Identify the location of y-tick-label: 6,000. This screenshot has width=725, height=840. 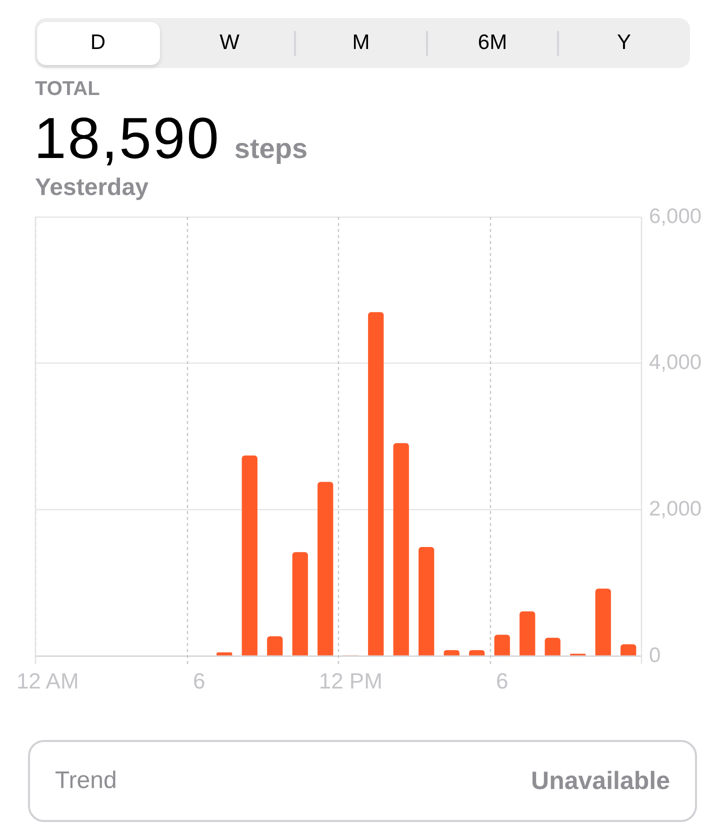
(675, 216).